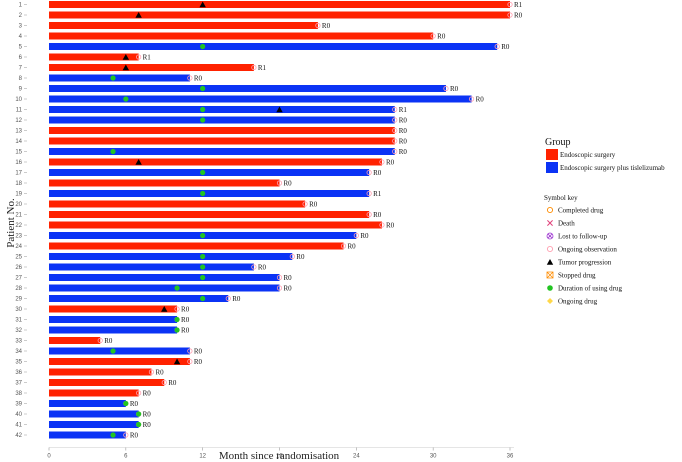 The height and width of the screenshot is (462, 682). Describe the element at coordinates (550, 288) in the screenshot. I see `legend-symbol-duration-of-using-drug` at that location.